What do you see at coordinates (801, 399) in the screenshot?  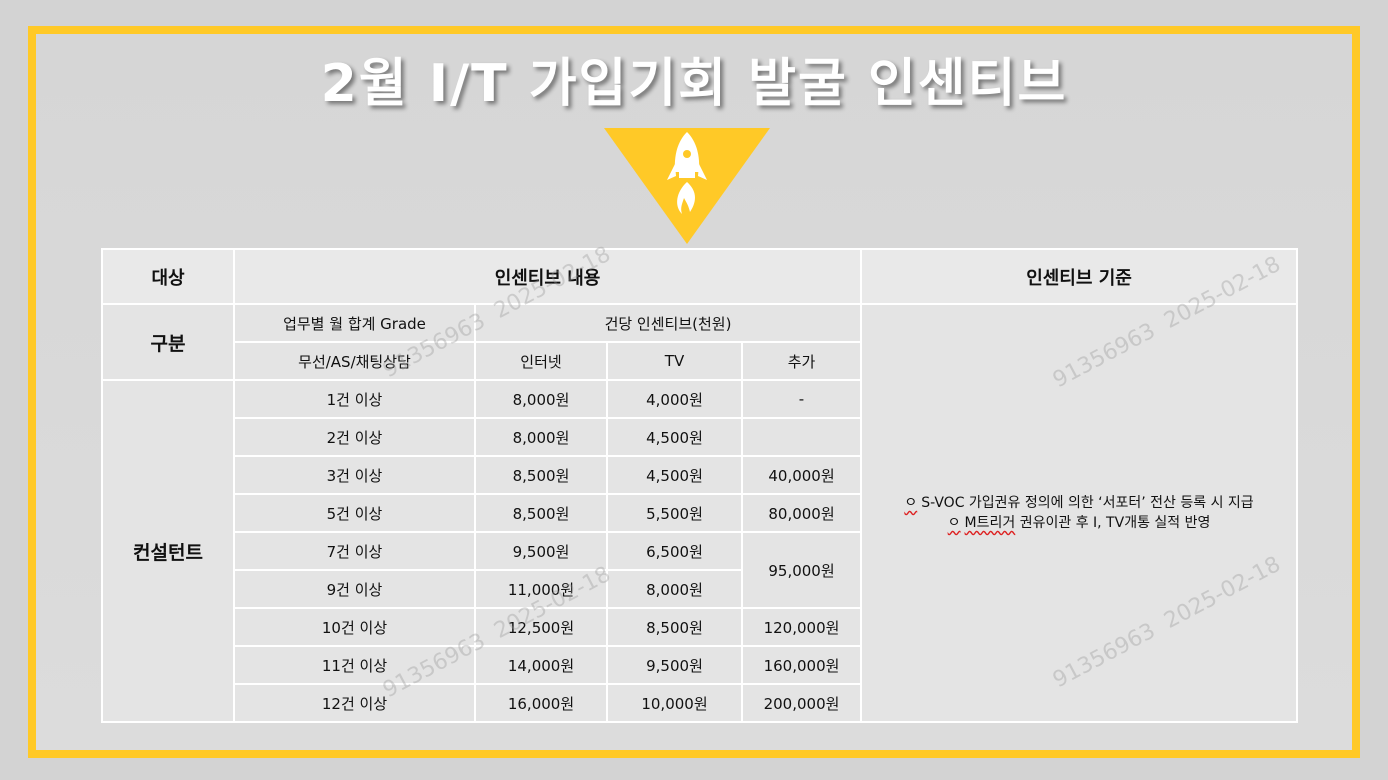 I see `extra-cell: -` at bounding box center [801, 399].